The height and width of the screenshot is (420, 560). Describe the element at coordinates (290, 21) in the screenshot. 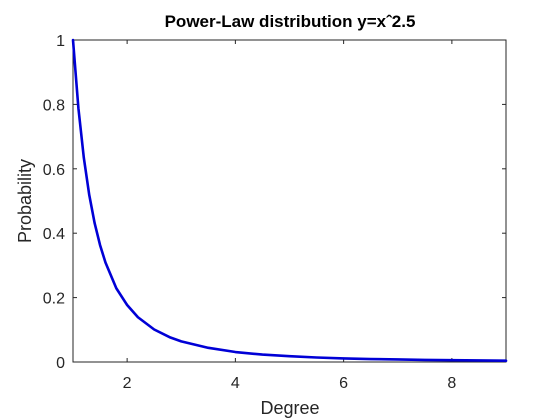

I see `chart-title: Power-Law distribution y=xˆ2.5` at that location.